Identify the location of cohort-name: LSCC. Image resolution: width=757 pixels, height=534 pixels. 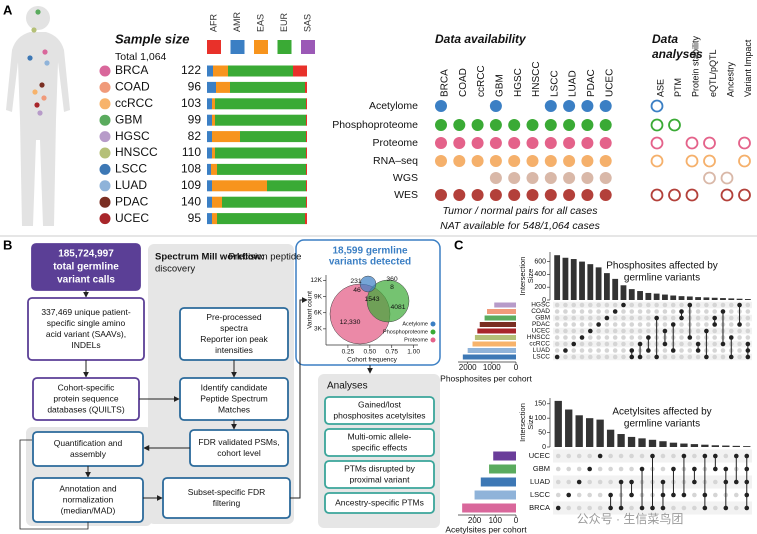
(131, 169).